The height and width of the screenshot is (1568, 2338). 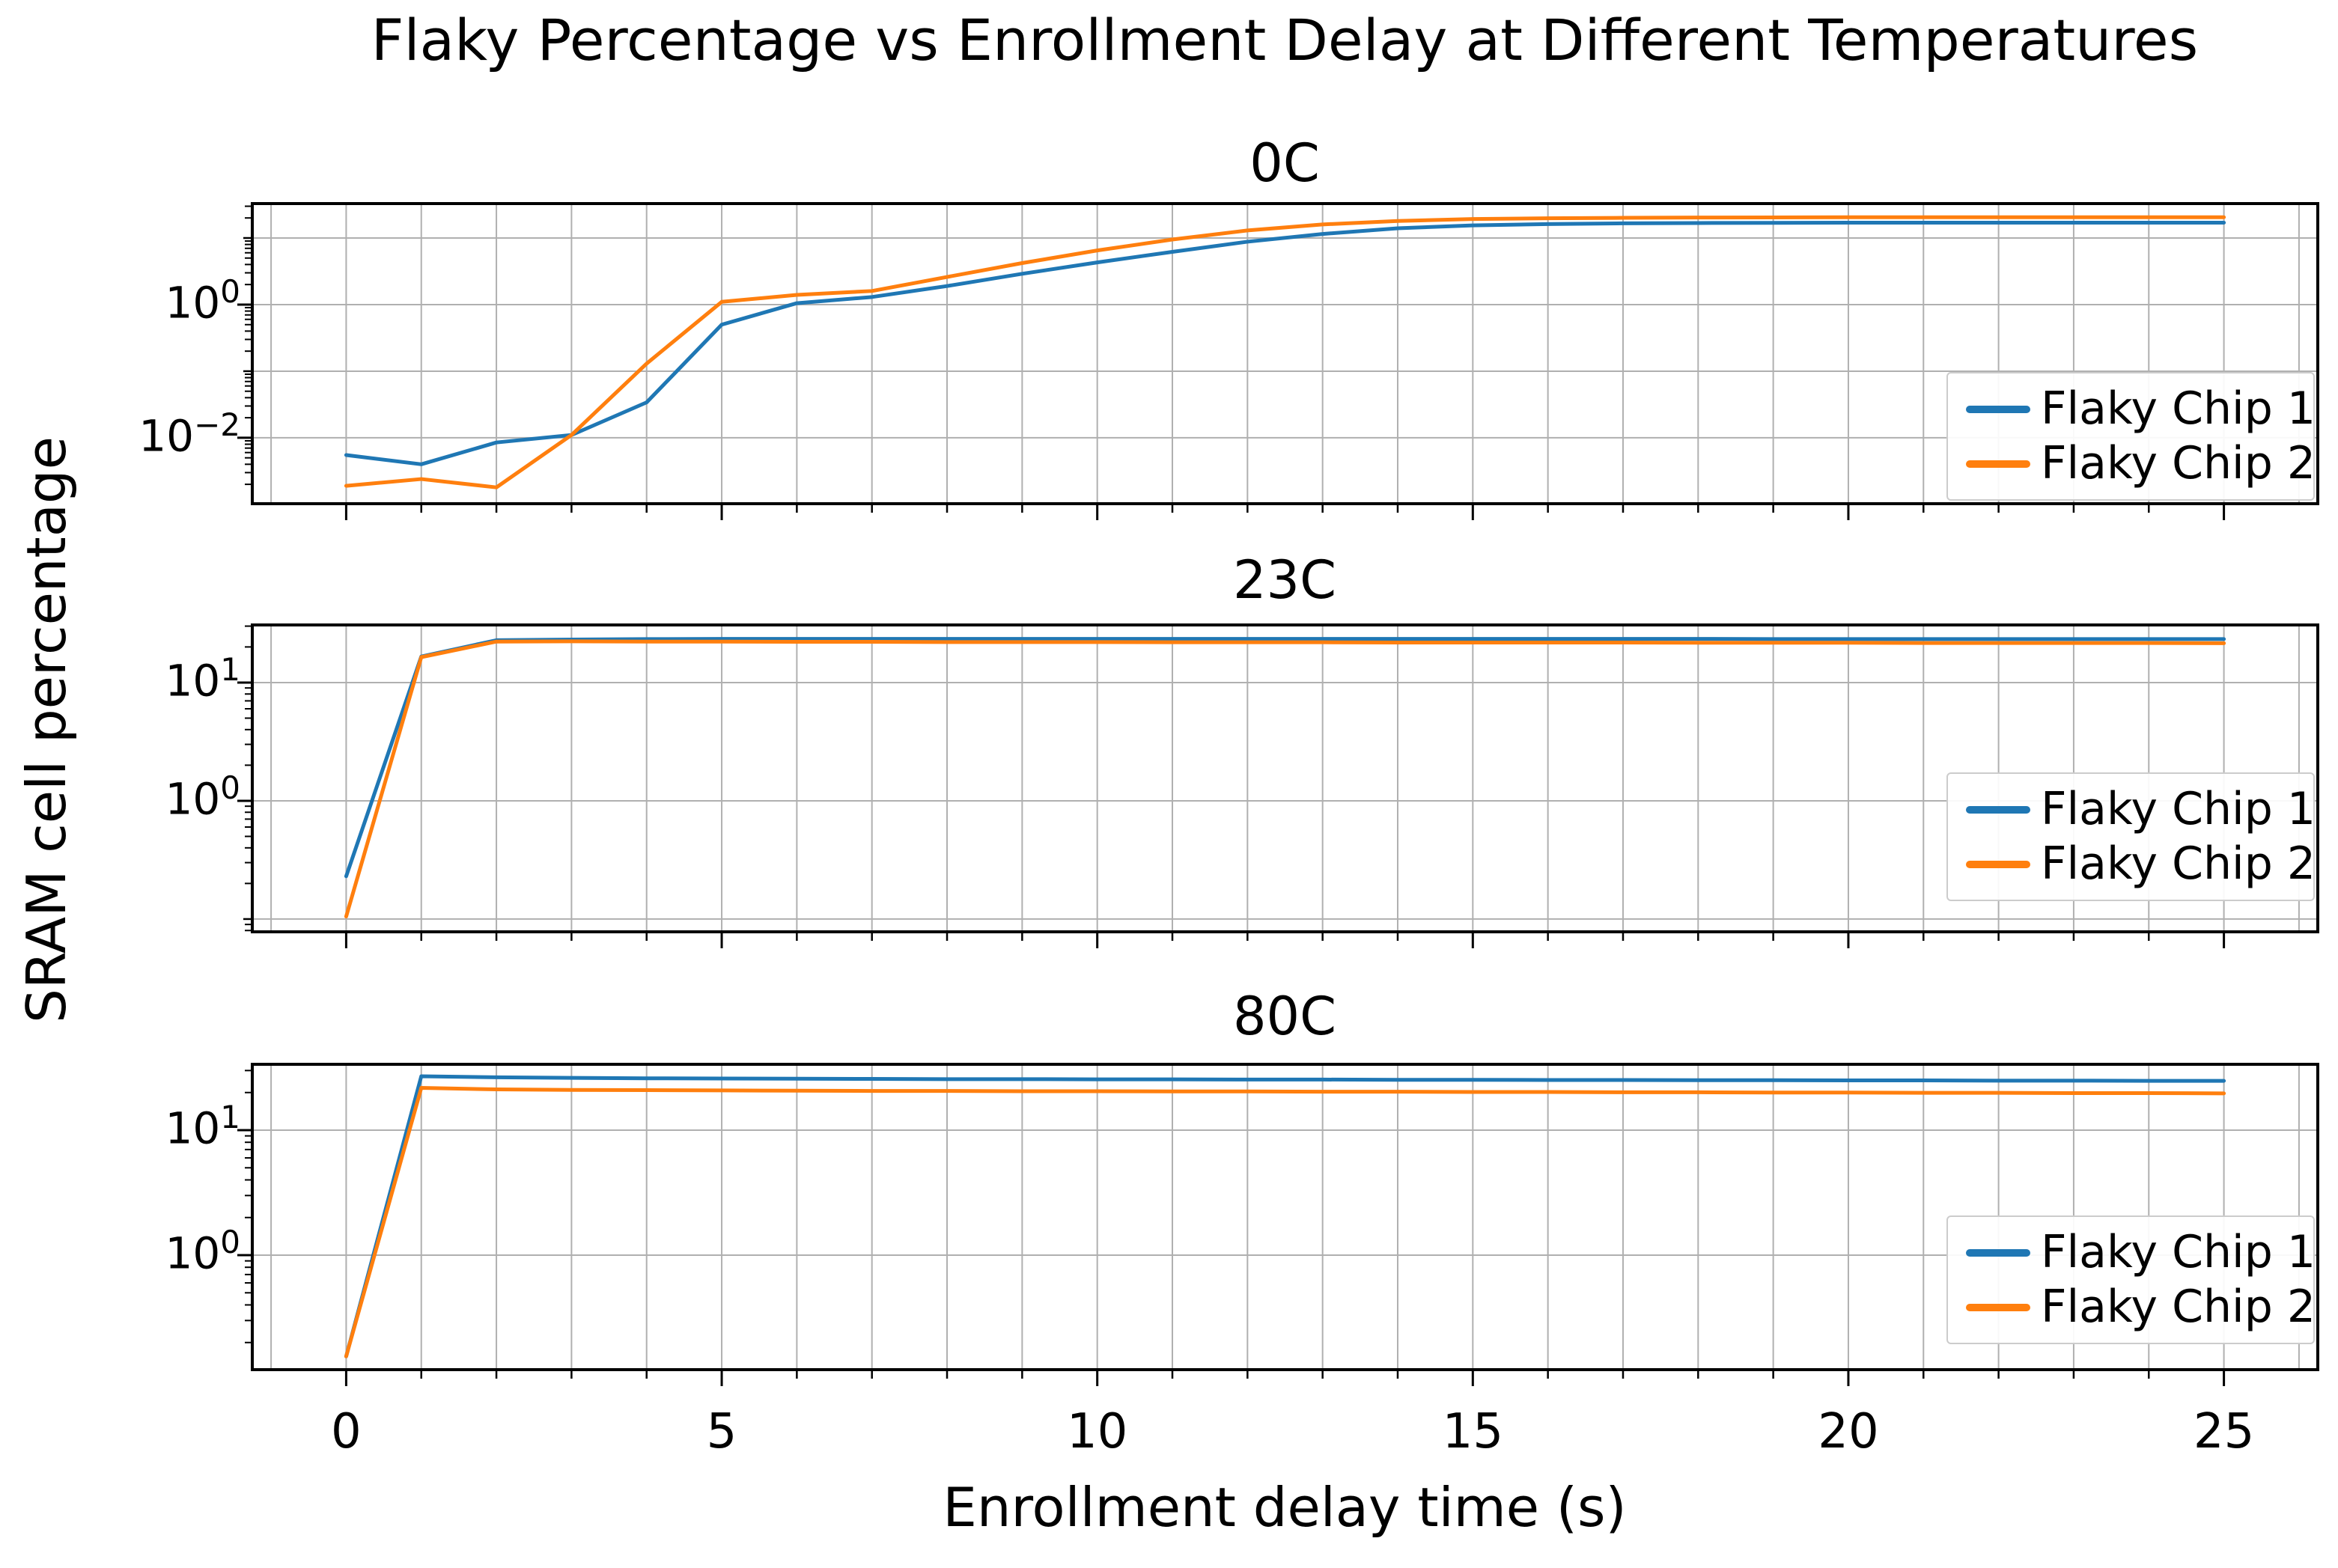 What do you see at coordinates (46, 729) in the screenshot?
I see `y-axis-label: SRAM cell percentage` at bounding box center [46, 729].